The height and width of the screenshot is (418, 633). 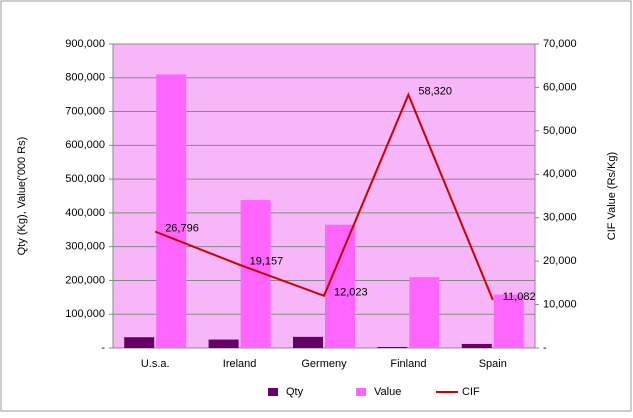 What do you see at coordinates (85, 247) in the screenshot?
I see `y-tick-label: 300,000` at bounding box center [85, 247].